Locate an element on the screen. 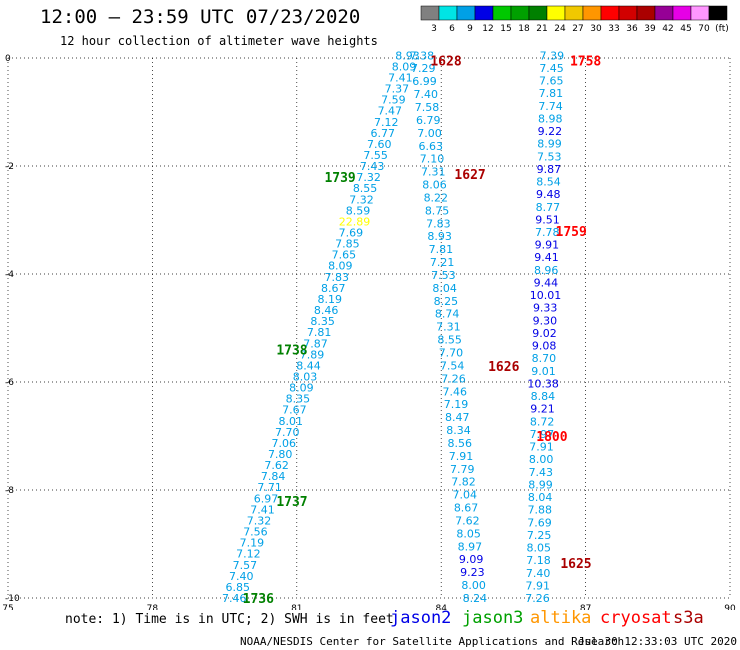  y-tick-label: -10 is located at coordinates (12, 599).